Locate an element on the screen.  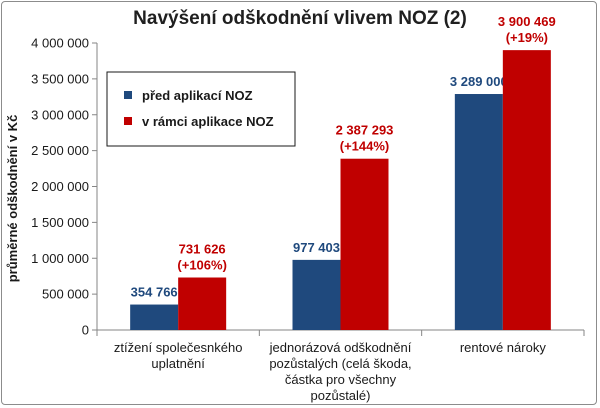
y-tick-label: 0 is located at coordinates (85, 330).